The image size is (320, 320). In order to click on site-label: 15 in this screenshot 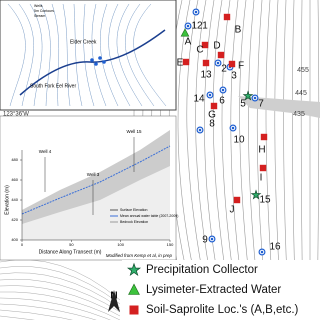, I will do `click(265, 200)`.